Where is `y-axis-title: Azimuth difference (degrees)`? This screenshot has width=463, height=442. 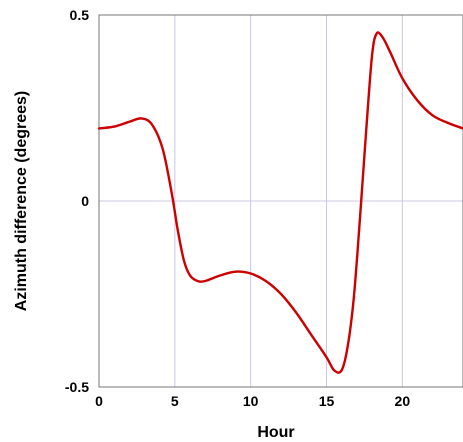 y-axis-title: Azimuth difference (degrees) is located at coordinates (21, 201).